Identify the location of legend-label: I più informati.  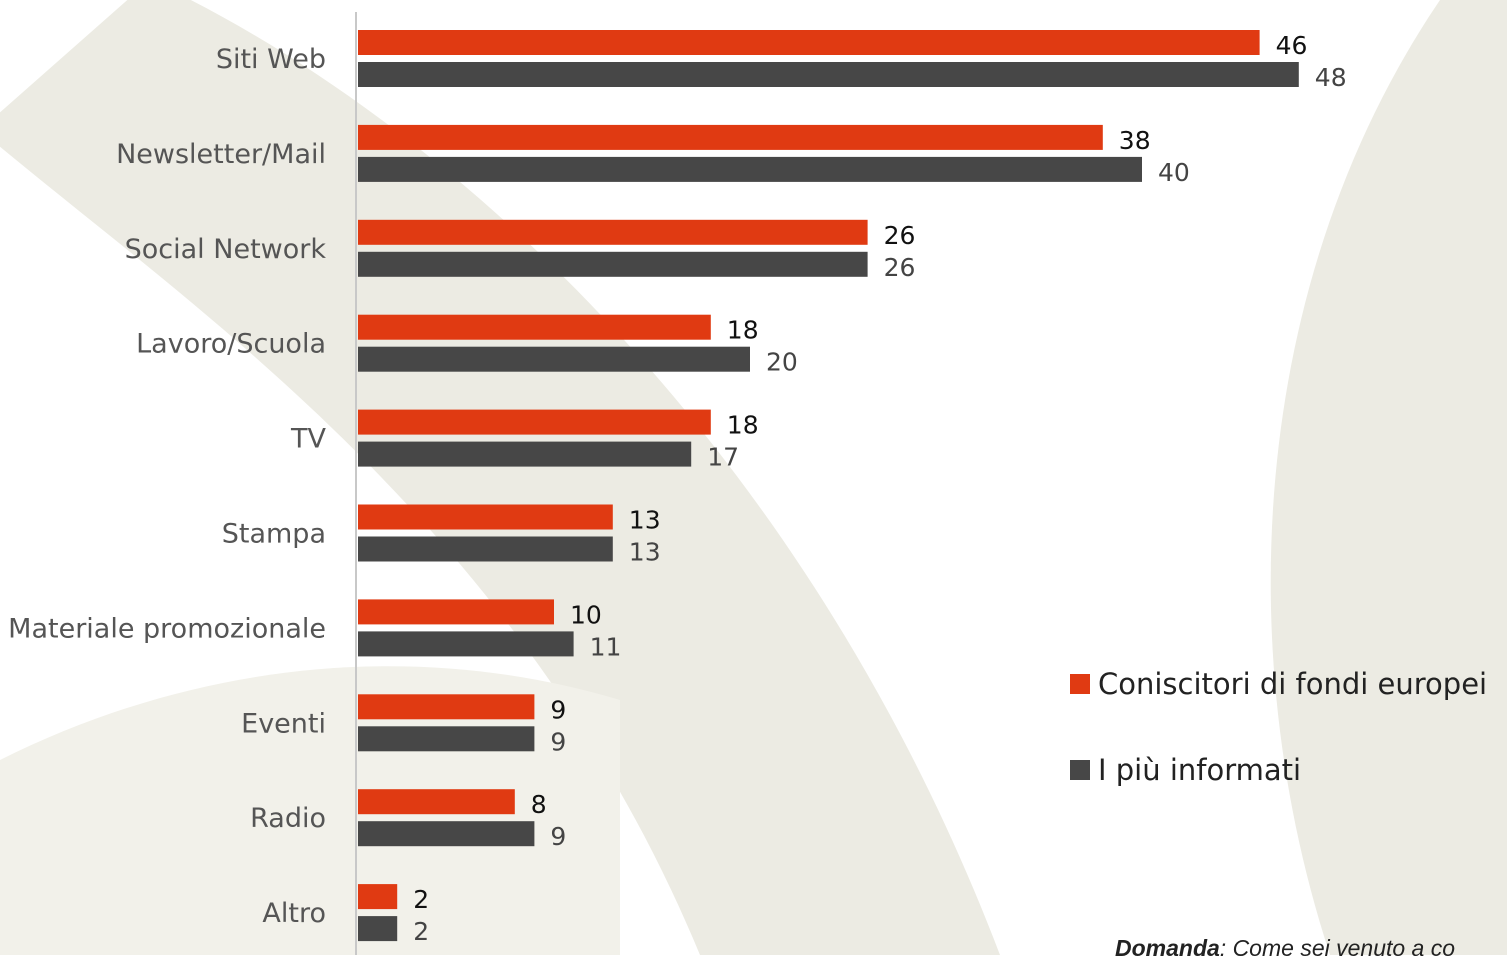
(1199, 770).